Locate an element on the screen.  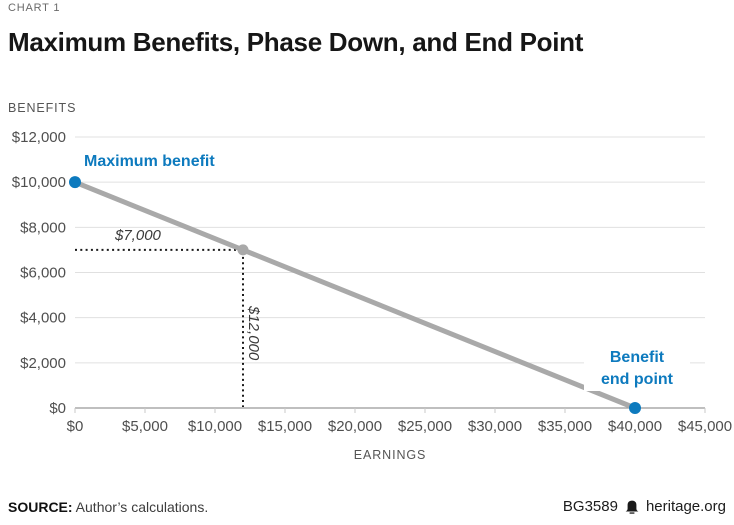
phase-earnings-value-label: $12,000 is located at coordinates (253, 333).